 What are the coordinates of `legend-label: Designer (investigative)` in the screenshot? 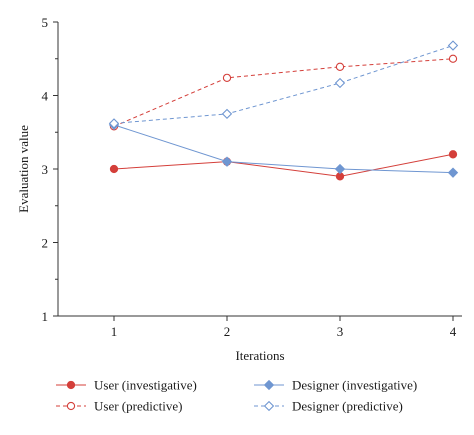 It's located at (354, 385).